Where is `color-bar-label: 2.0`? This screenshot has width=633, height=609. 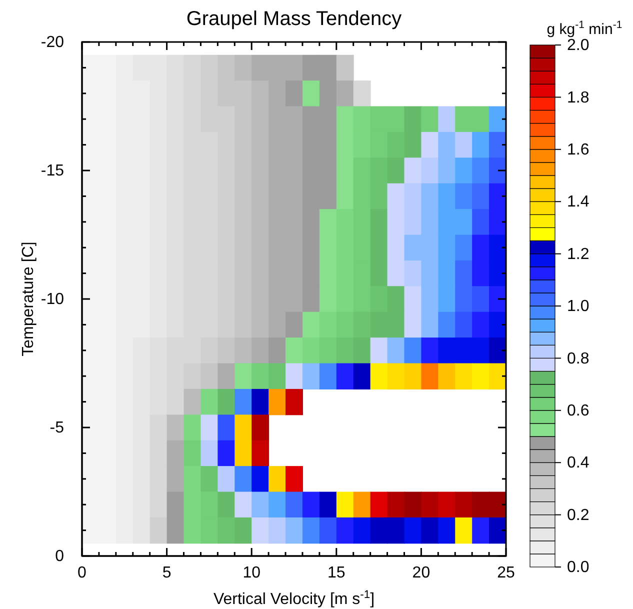
color-bar-label: 2.0 is located at coordinates (578, 45).